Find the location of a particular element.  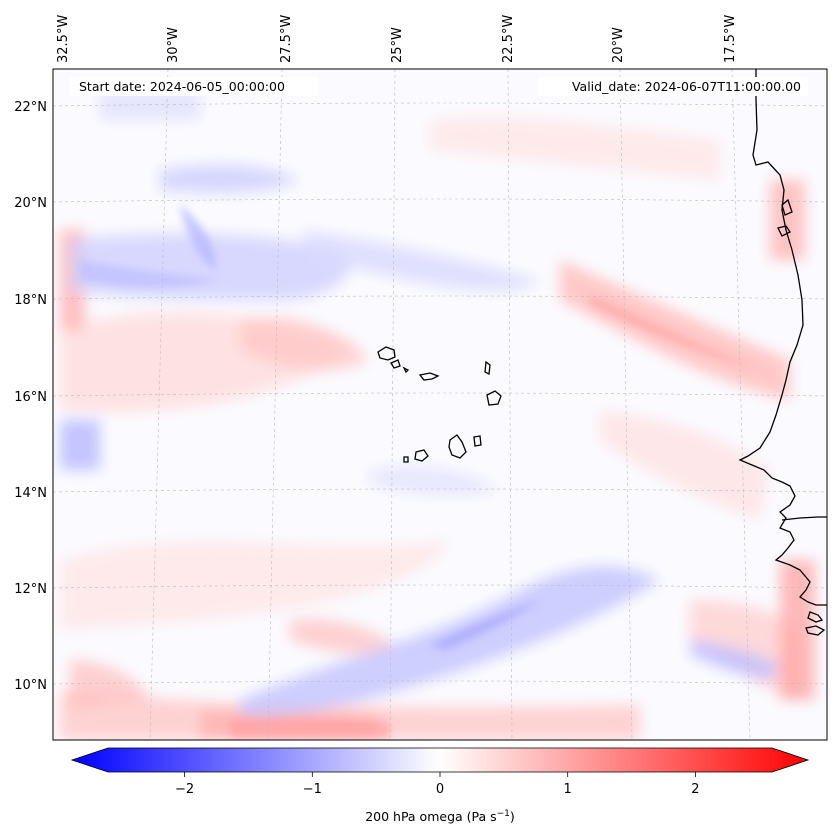

lon-label-17-5w: 17.5°W is located at coordinates (730, 39).